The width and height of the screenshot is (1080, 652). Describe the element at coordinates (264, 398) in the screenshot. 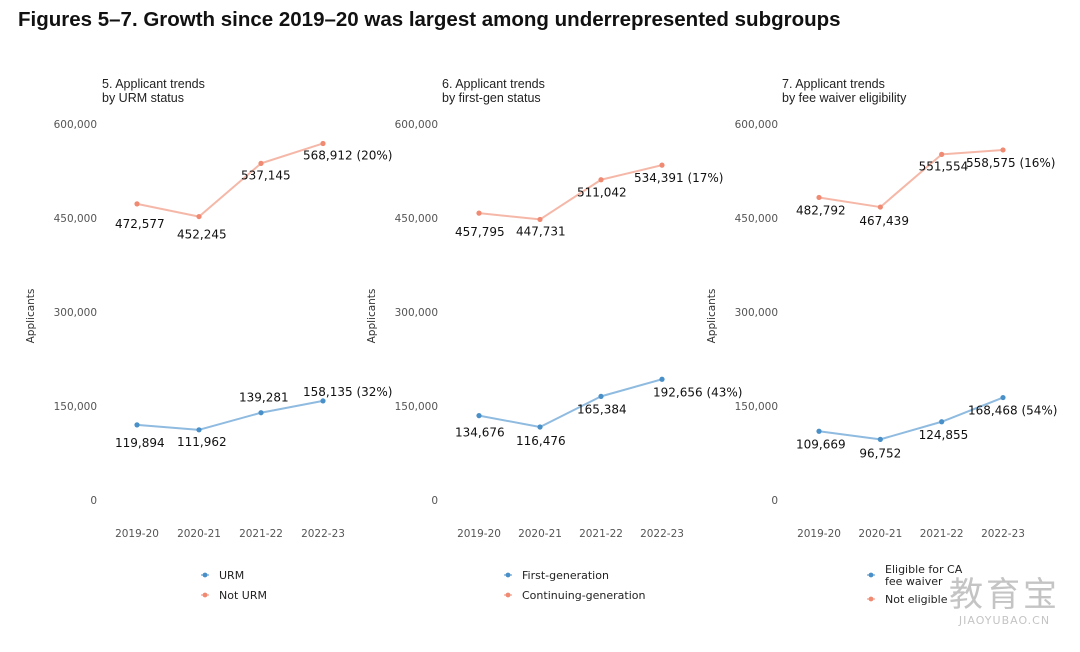

I see `data-label: 139,281` at that location.